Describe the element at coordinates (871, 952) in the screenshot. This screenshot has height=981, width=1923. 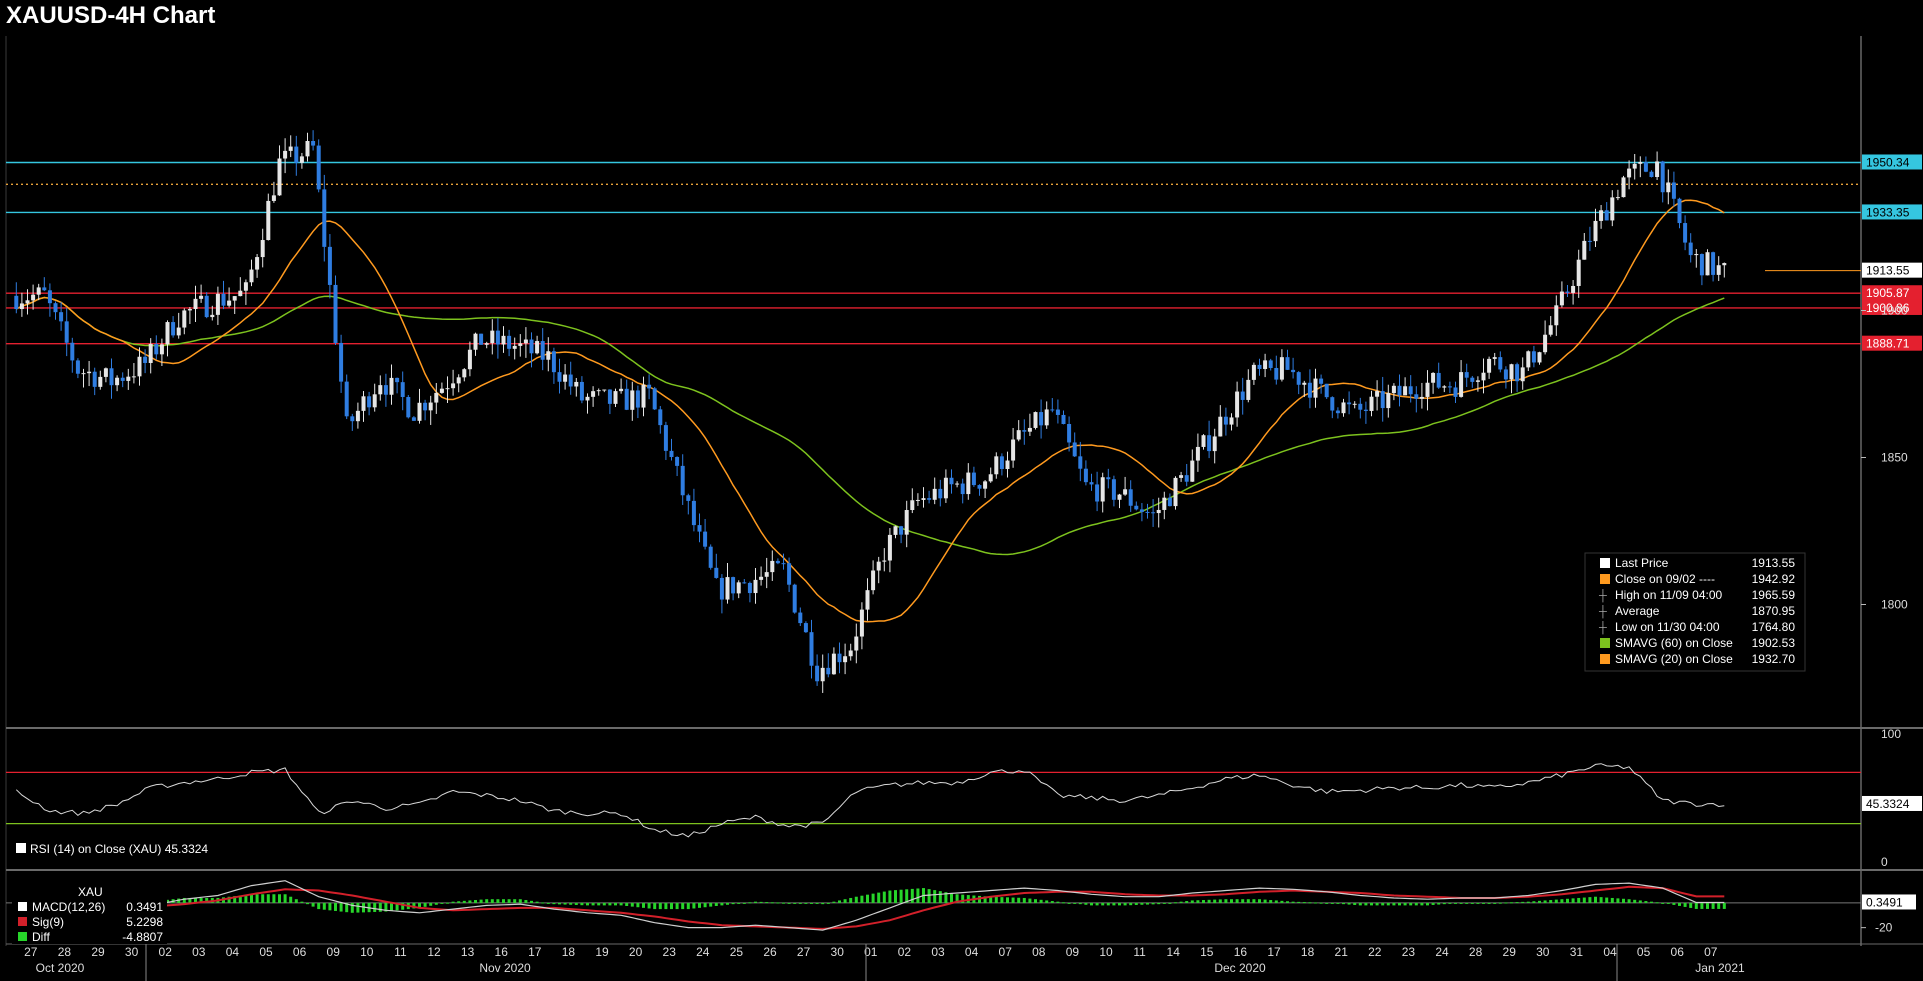
I see `day-tick-label: 01` at that location.